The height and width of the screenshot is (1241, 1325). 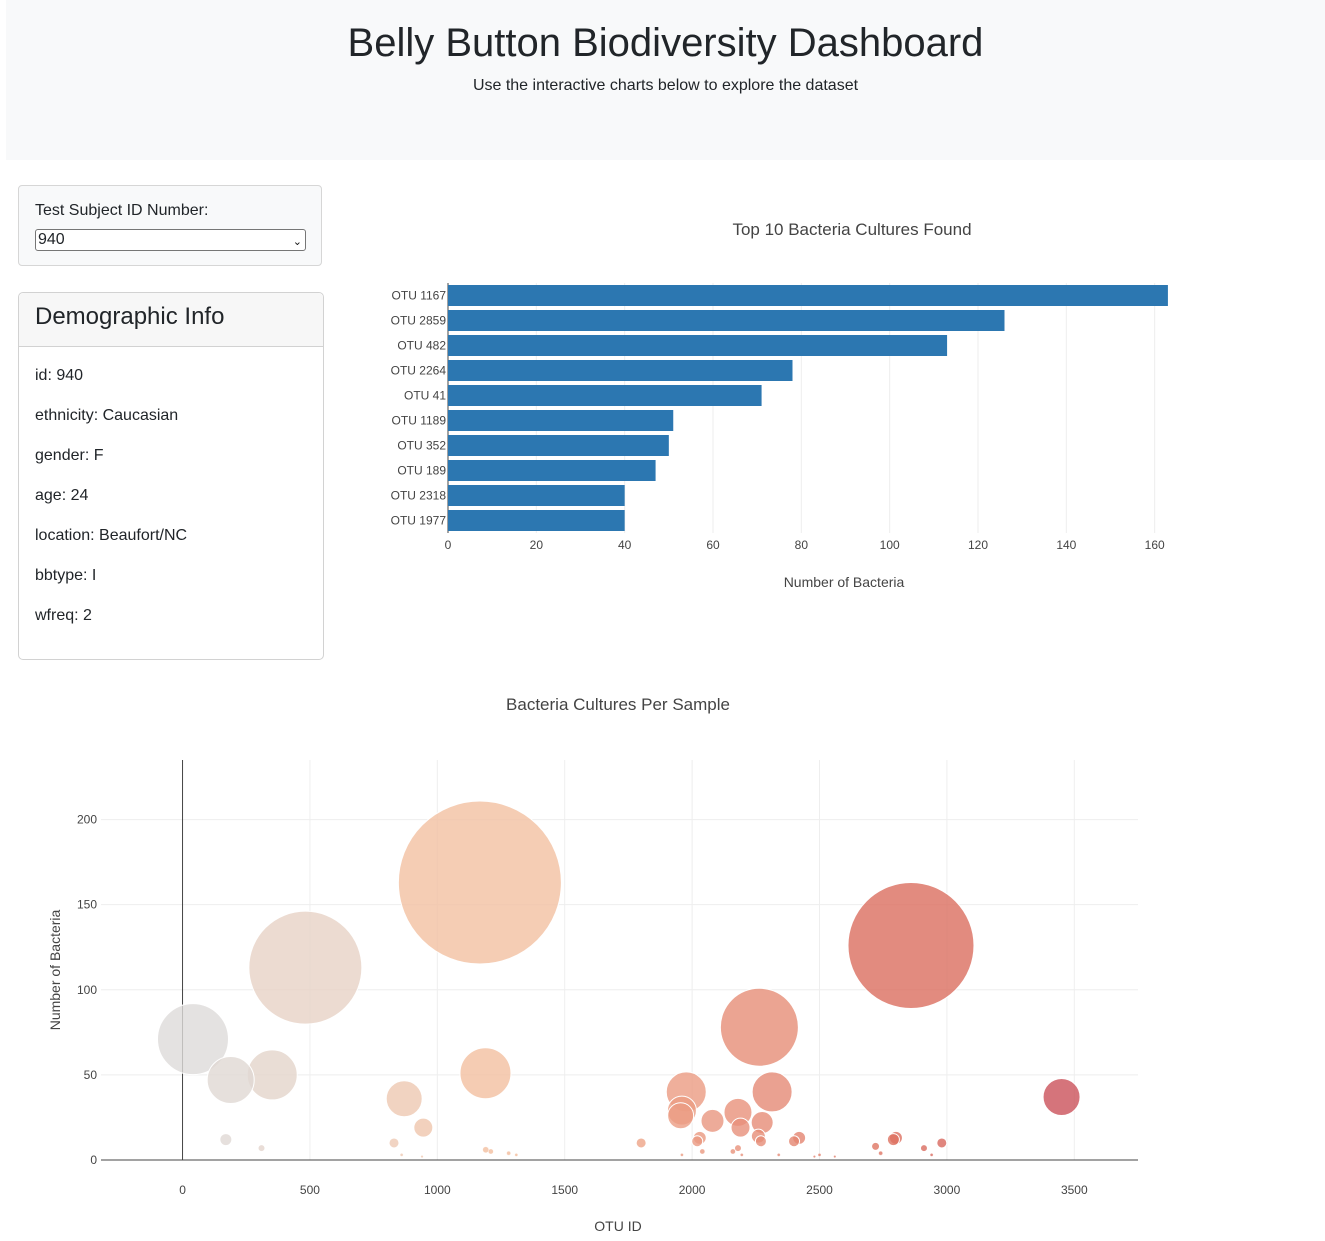 What do you see at coordinates (130, 316) in the screenshot?
I see `demographic-info-title: Demographic Info` at bounding box center [130, 316].